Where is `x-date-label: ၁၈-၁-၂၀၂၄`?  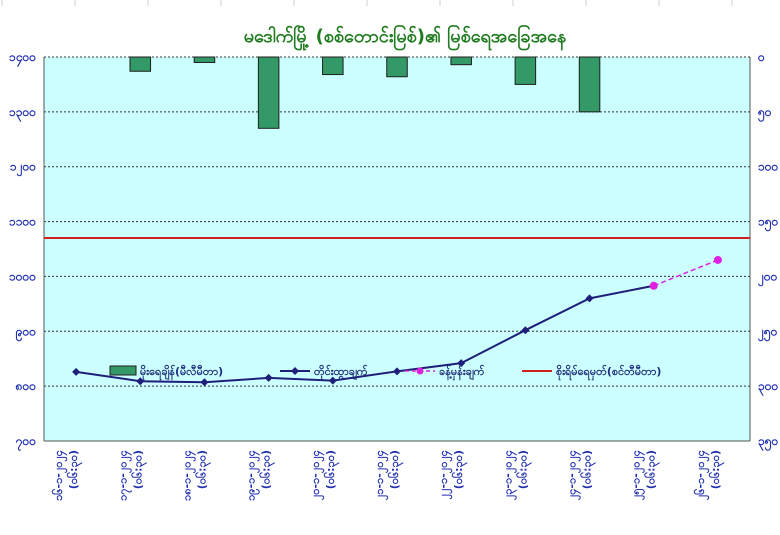
x-date-label: ၁၈-၁-၂၀၂၄ is located at coordinates (188, 475).